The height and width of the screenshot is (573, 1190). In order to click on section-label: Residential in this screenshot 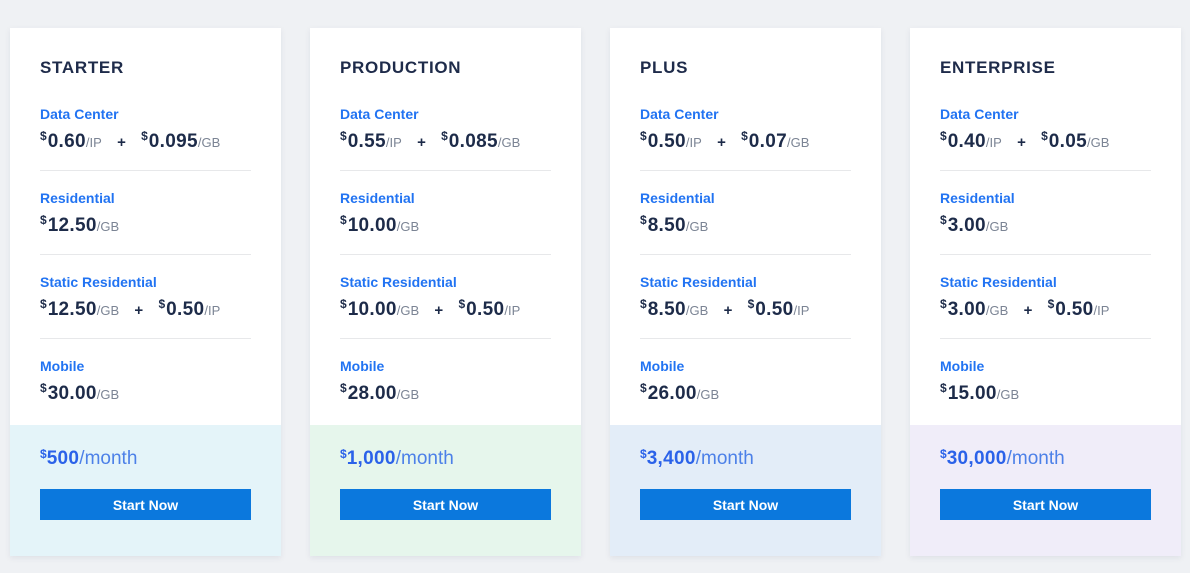, I will do `click(677, 198)`.